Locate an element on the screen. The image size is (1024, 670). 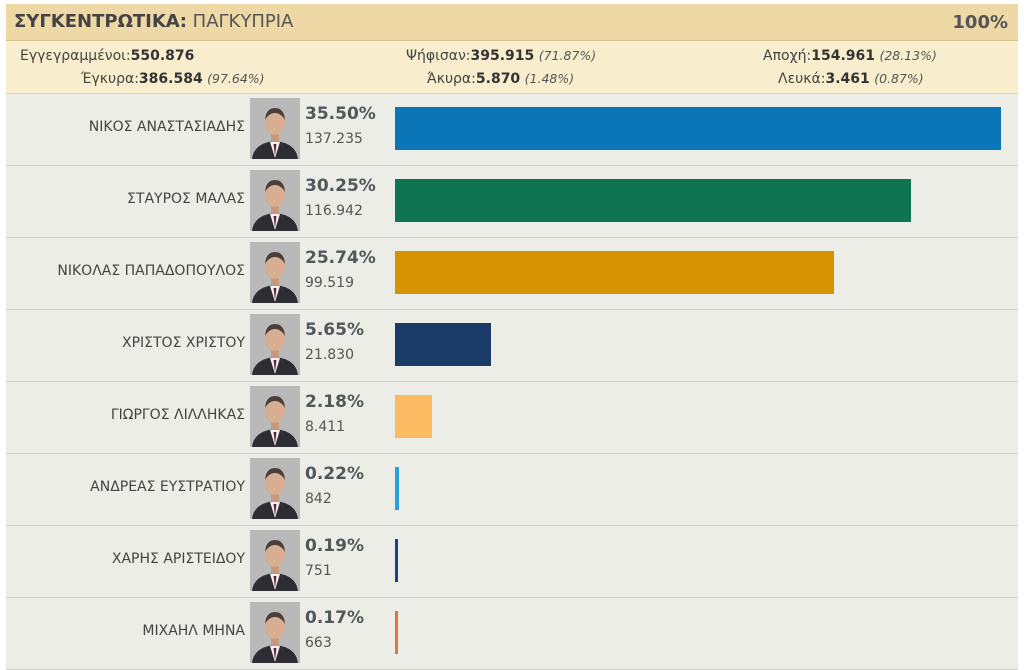
candidate-name: ΓΙΩΡΓΟΣ ΛΙΛΛΗΚΑΣ is located at coordinates (177, 415).